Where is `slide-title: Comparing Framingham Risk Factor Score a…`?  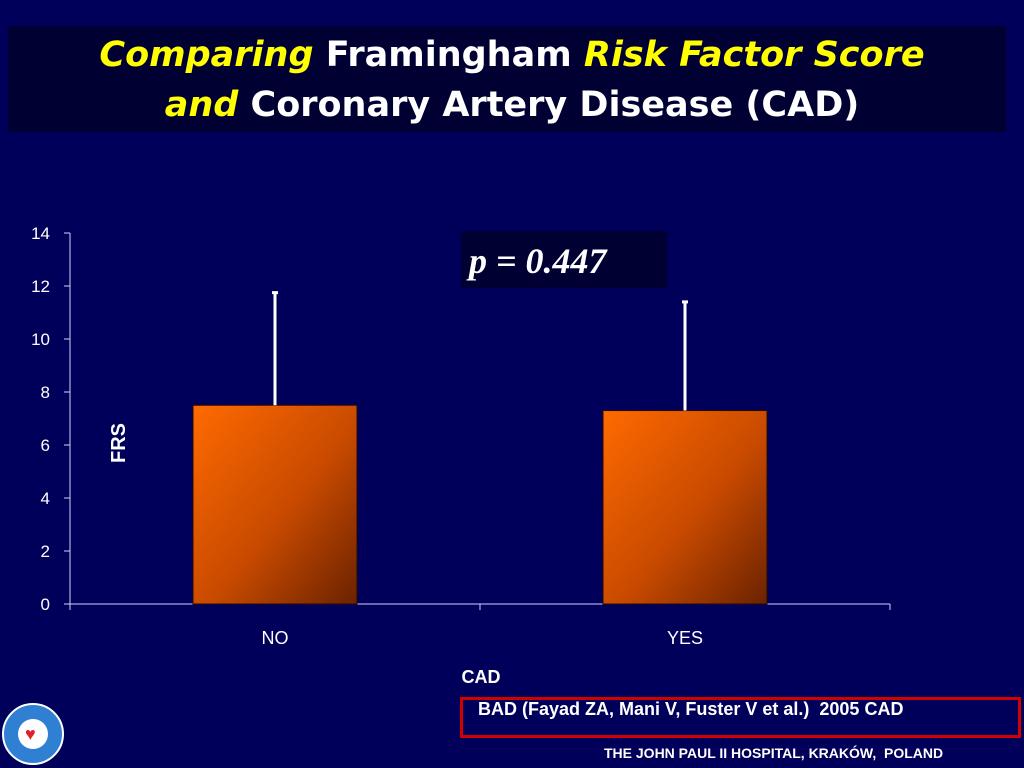 slide-title: Comparing Framingham Risk Factor Score a… is located at coordinates (512, 80).